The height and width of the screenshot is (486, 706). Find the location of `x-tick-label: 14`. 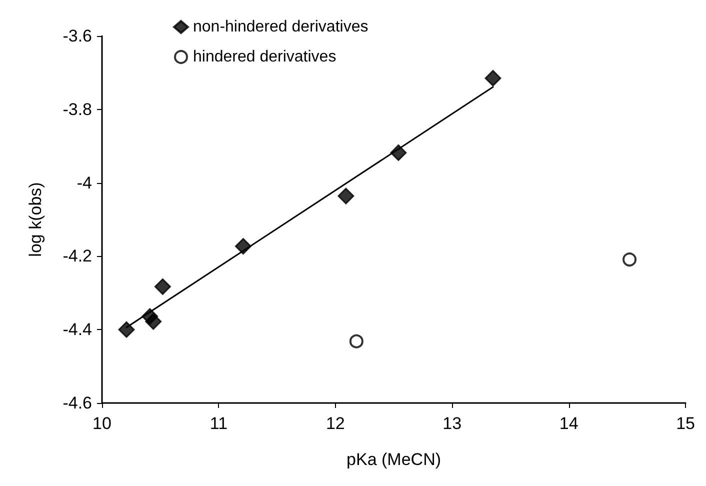

x-tick-label: 14 is located at coordinates (568, 423).